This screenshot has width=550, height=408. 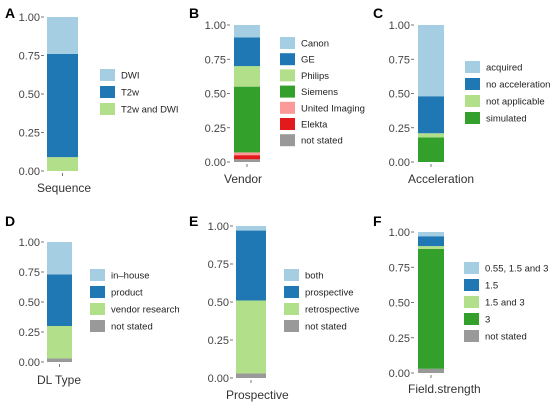 I want to click on legend-both-swatch, so click(x=291, y=275).